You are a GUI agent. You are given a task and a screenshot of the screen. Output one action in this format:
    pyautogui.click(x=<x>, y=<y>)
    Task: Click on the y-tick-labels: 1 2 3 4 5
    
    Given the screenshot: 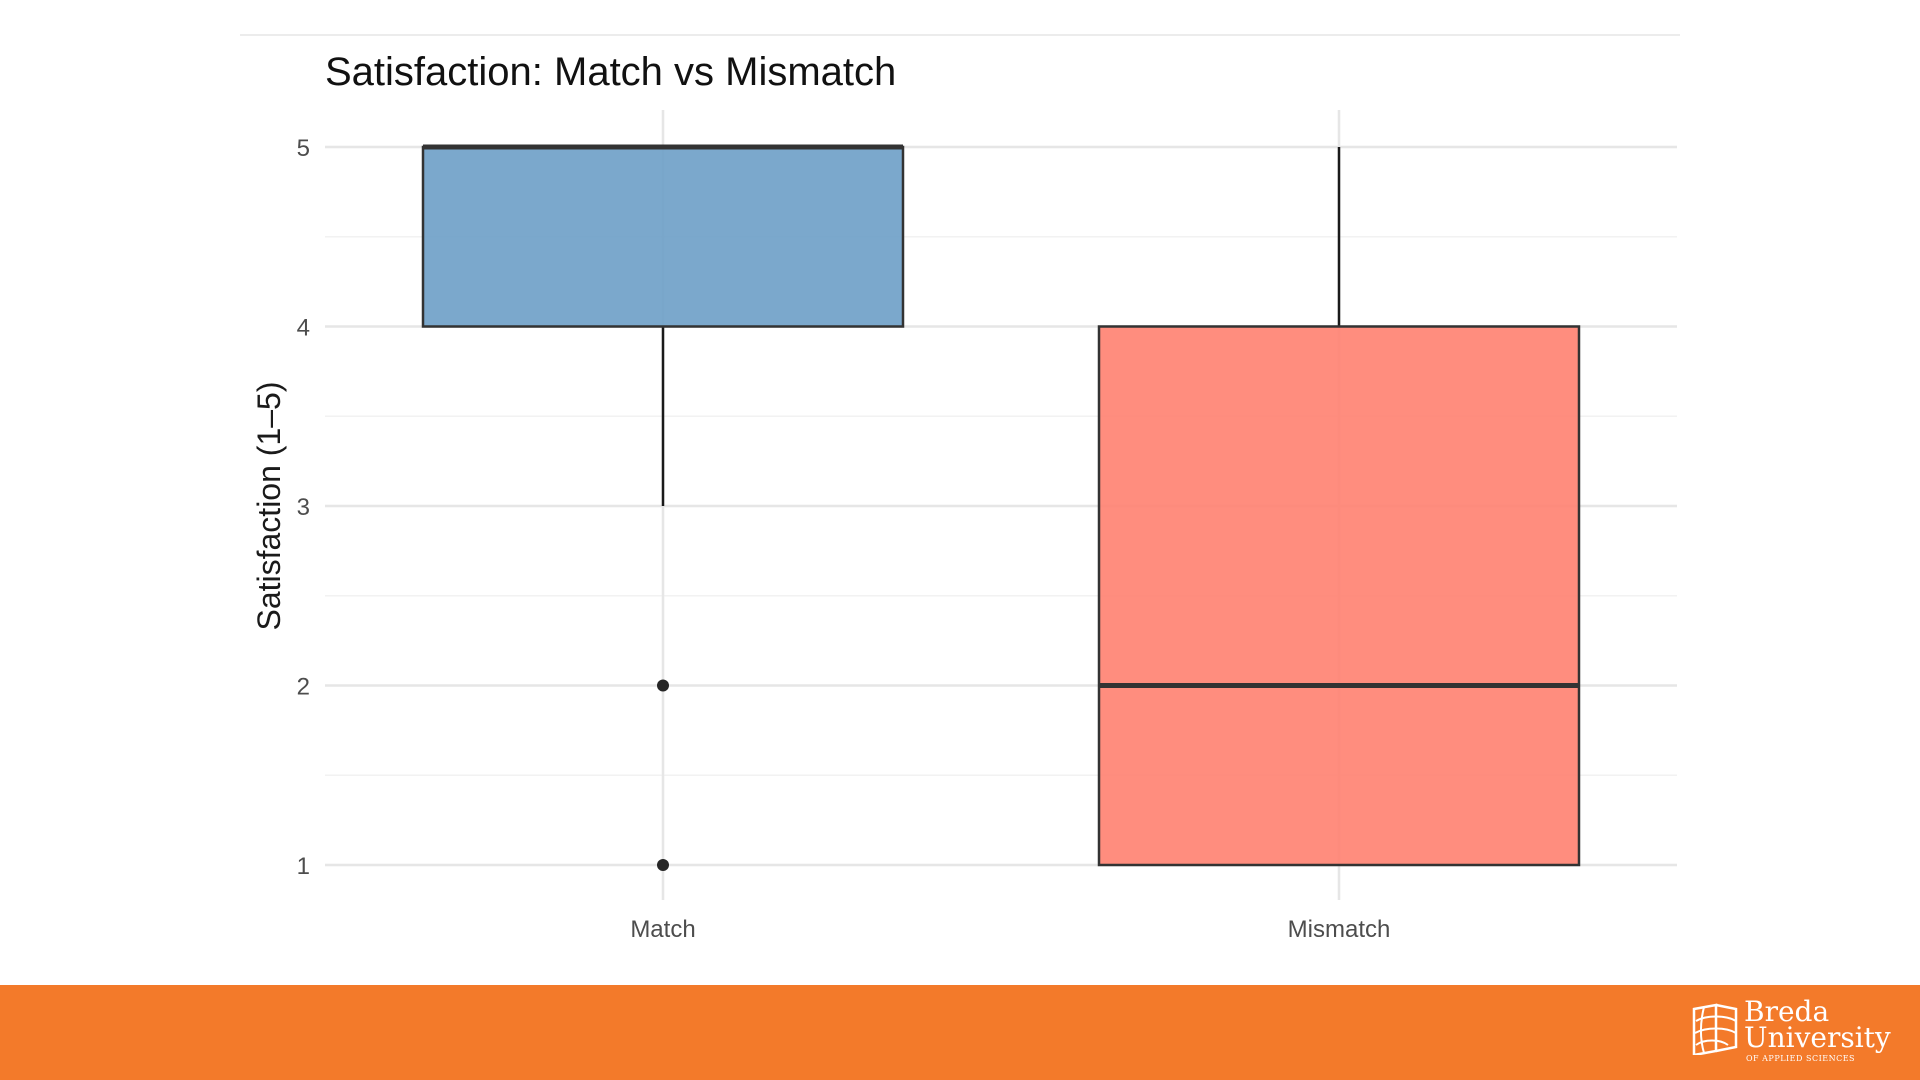 What is the action you would take?
    pyautogui.click(x=303, y=507)
    